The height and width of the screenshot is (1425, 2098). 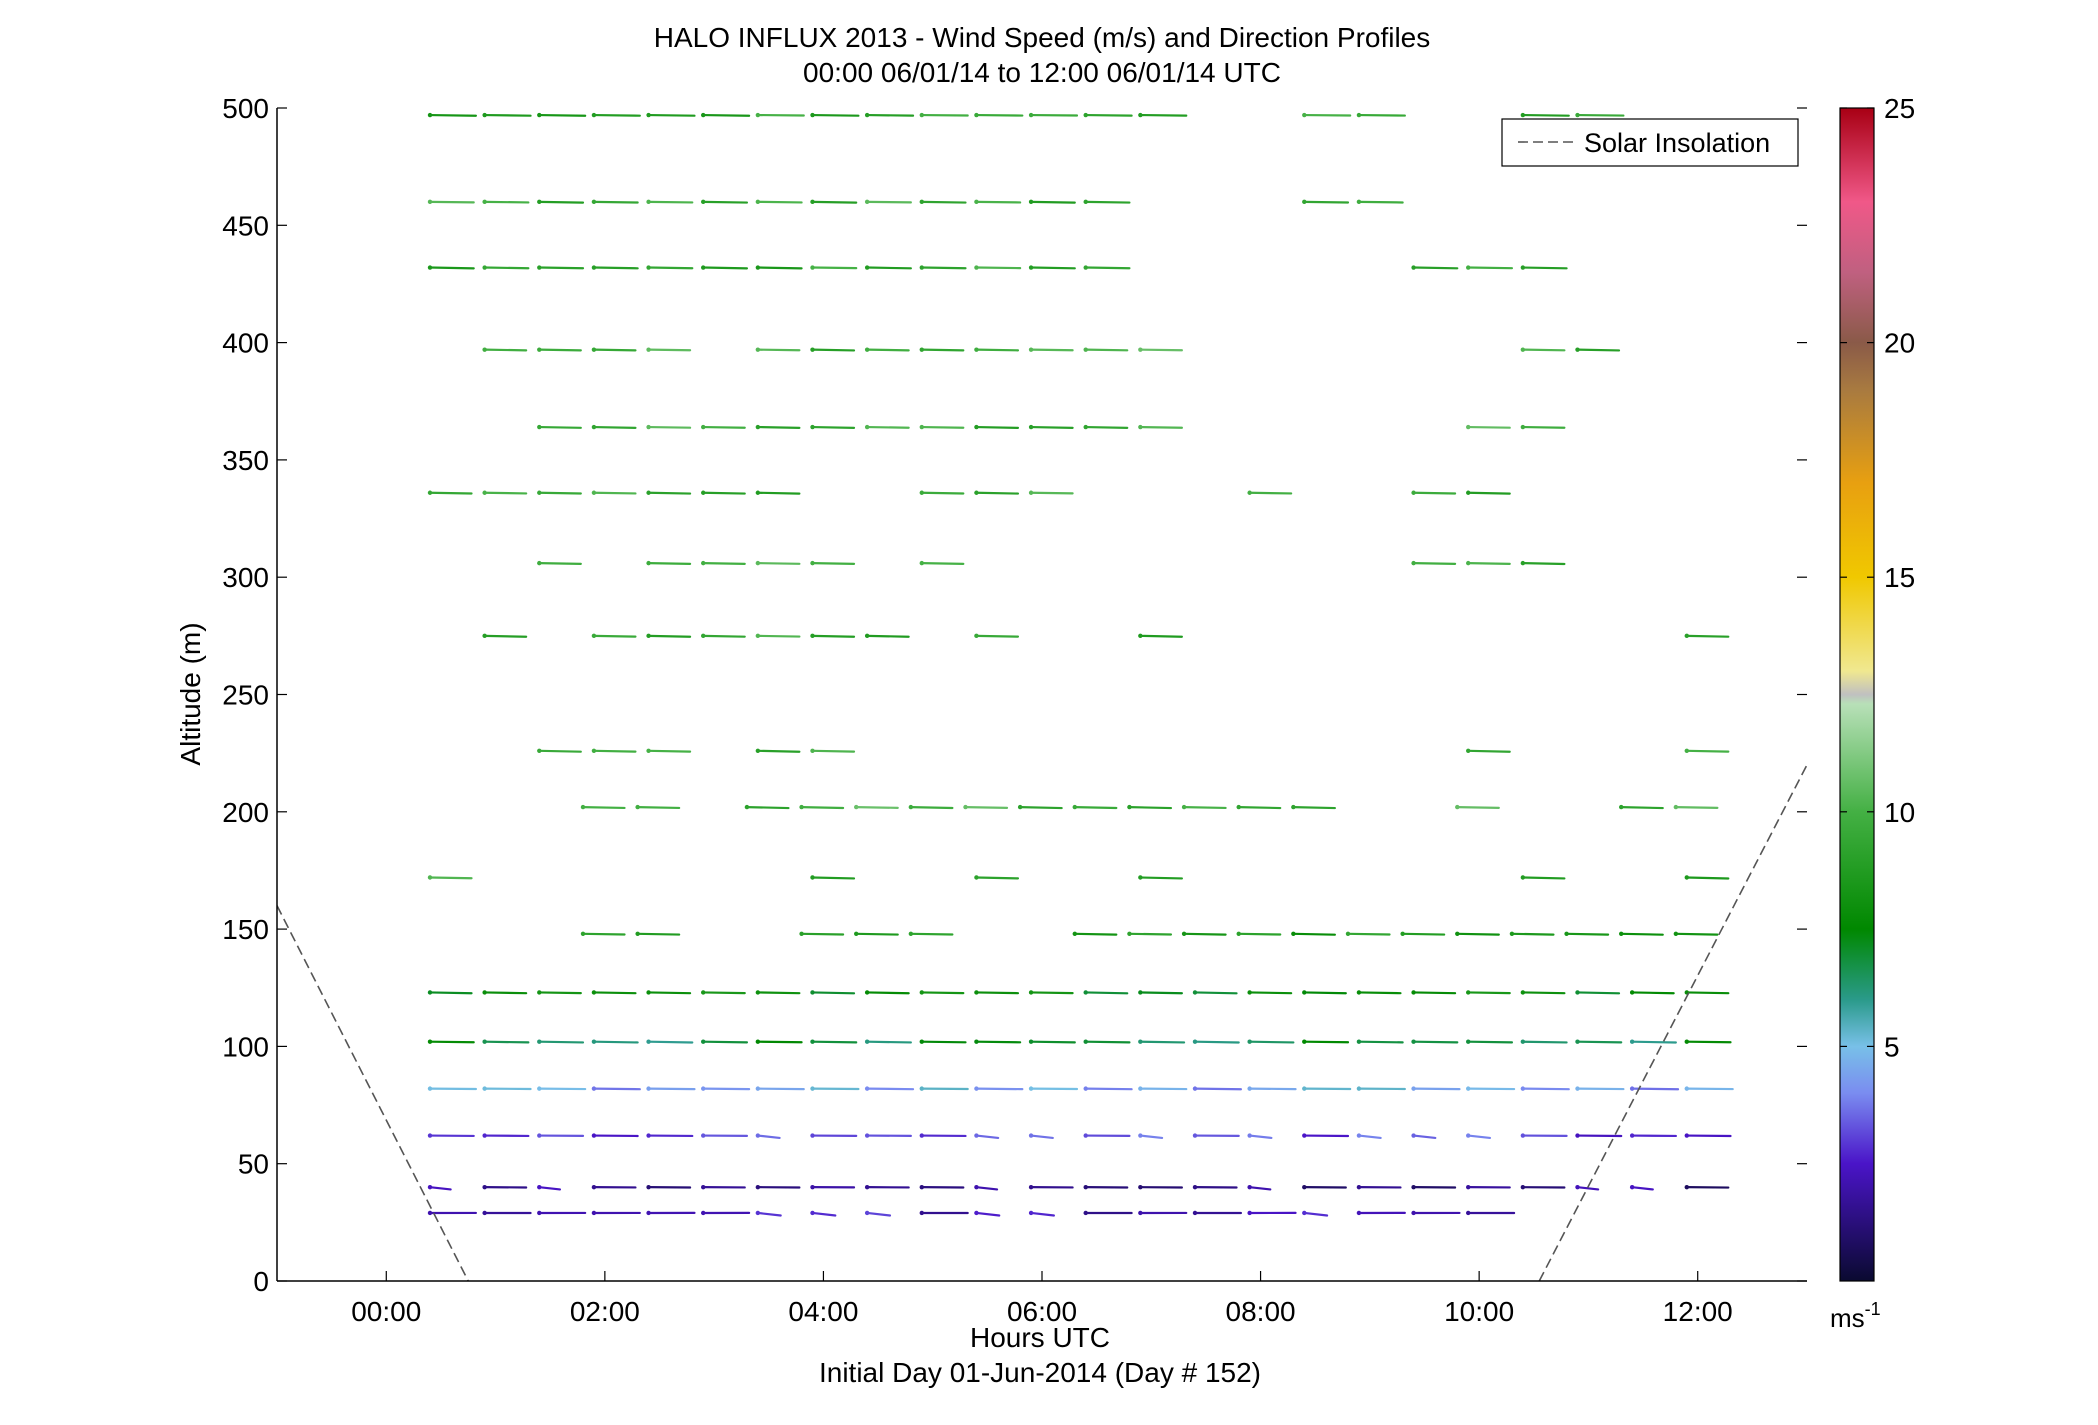 What do you see at coordinates (1857, 694) in the screenshot?
I see `colorbar-gradient` at bounding box center [1857, 694].